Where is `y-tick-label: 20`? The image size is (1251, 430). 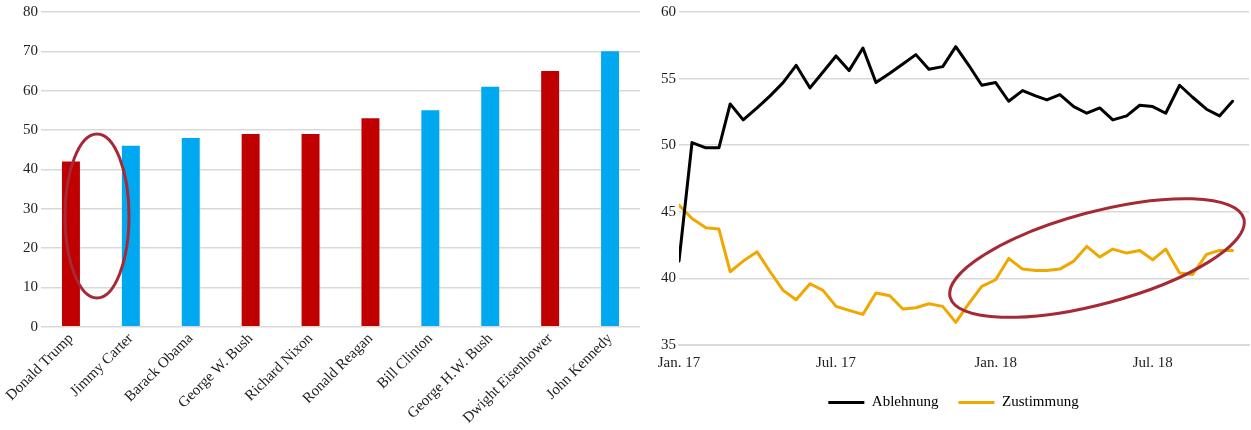
y-tick-label: 20 is located at coordinates (30, 246).